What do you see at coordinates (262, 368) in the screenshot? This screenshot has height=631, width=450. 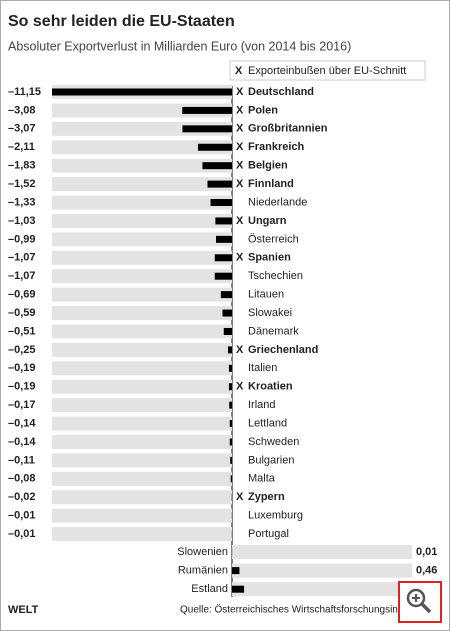 I see `category-label: Italien` at bounding box center [262, 368].